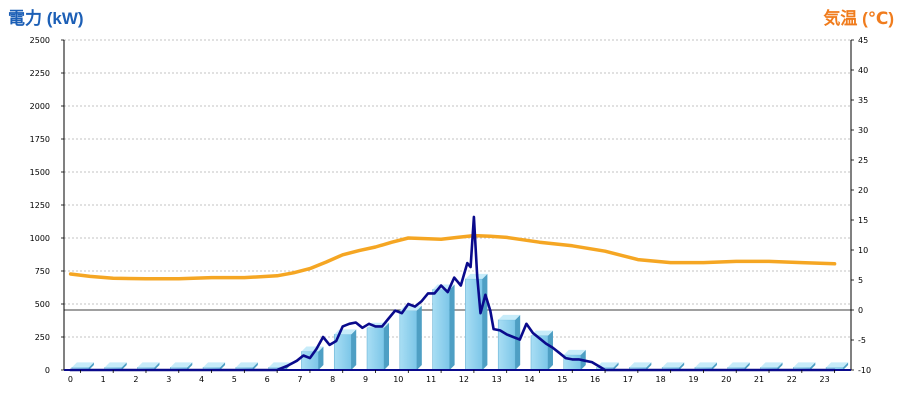  Describe the element at coordinates (858, 18) in the screenshot. I see `right-axis-title: 気温 (℃)` at that location.